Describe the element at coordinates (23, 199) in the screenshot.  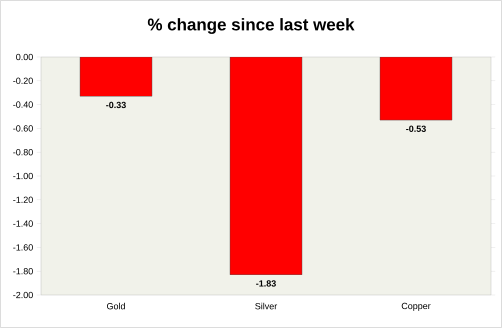
I see `y-tick-label: -1.20` at that location.